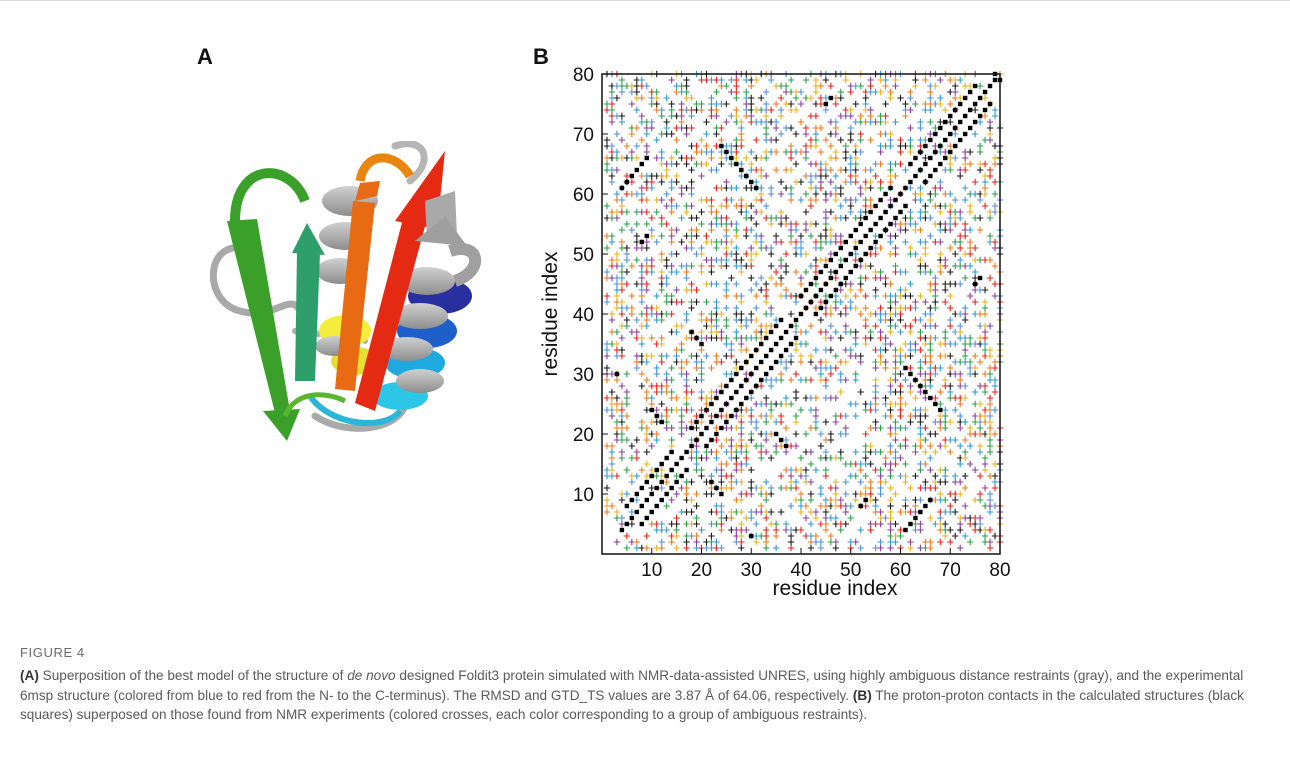  What do you see at coordinates (308, 239) in the screenshot?
I see `strand-teal-arrow` at bounding box center [308, 239].